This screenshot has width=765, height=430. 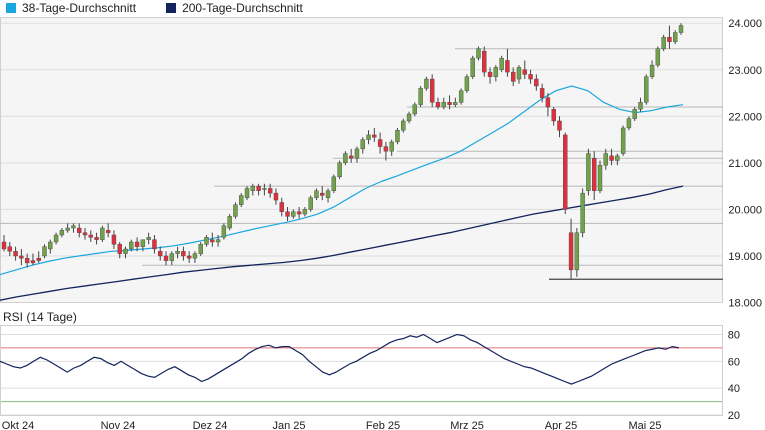 I want to click on x-tick-label: Mai 25, so click(x=644, y=425).